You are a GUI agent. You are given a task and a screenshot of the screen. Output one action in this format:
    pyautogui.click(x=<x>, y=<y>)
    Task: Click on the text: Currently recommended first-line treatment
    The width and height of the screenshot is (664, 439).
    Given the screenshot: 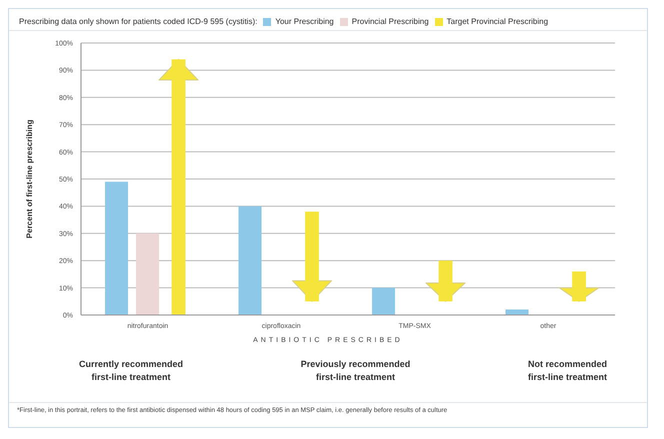 What is the action you would take?
    pyautogui.click(x=131, y=371)
    